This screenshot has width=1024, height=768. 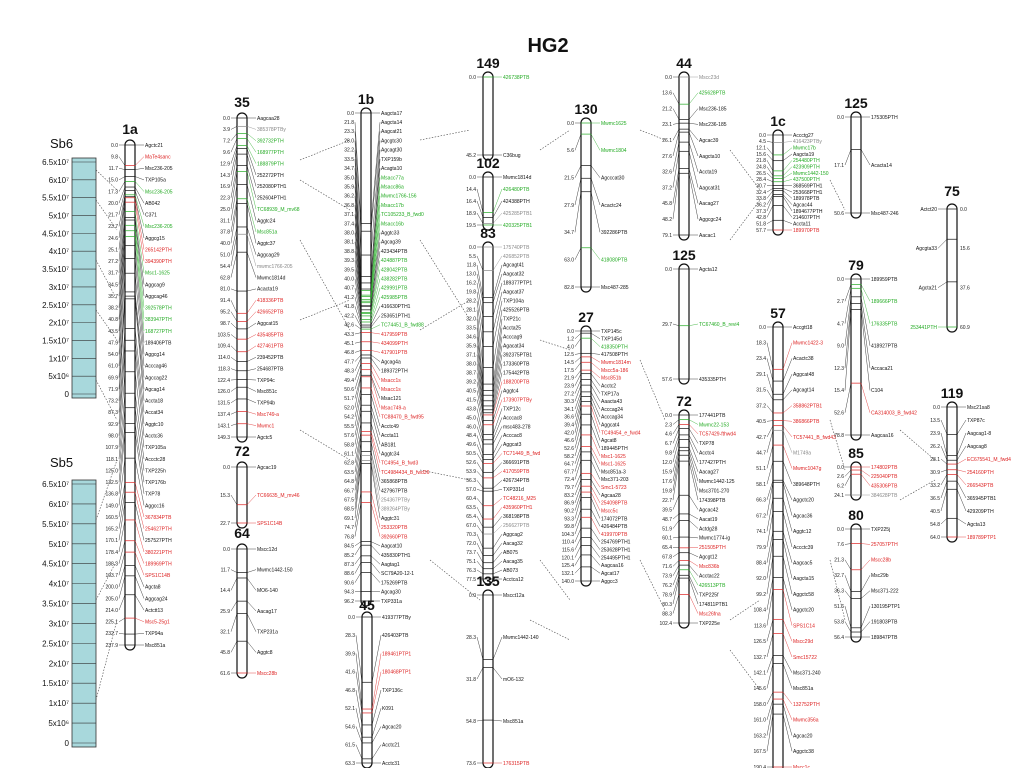 I want to click on marker-position: 4.6, so click(x=668, y=435).